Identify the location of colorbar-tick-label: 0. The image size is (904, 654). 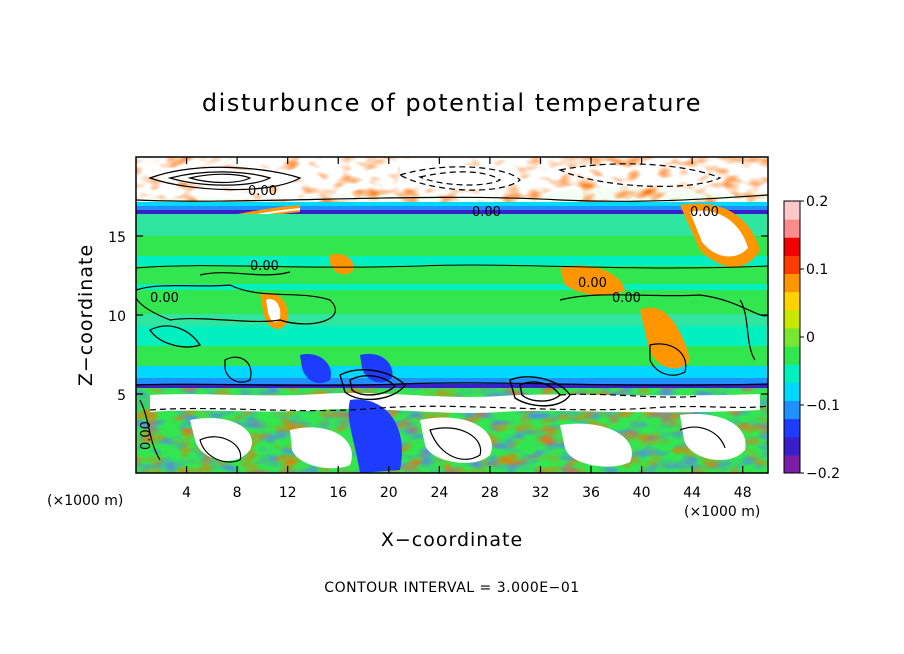
(810, 338).